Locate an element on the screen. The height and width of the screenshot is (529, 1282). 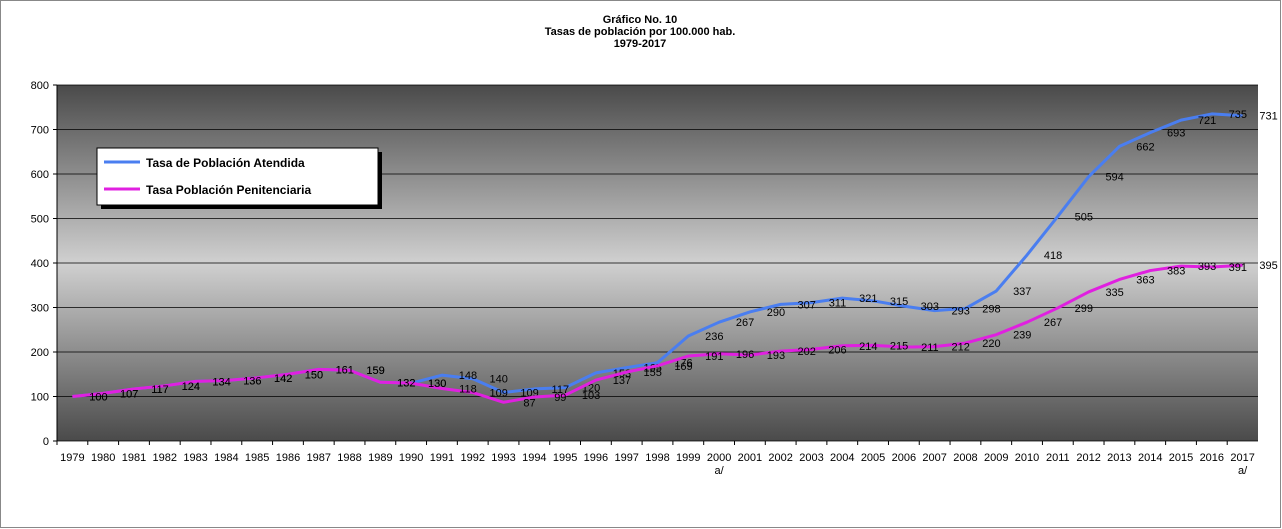
data-label: 193 is located at coordinates (776, 356).